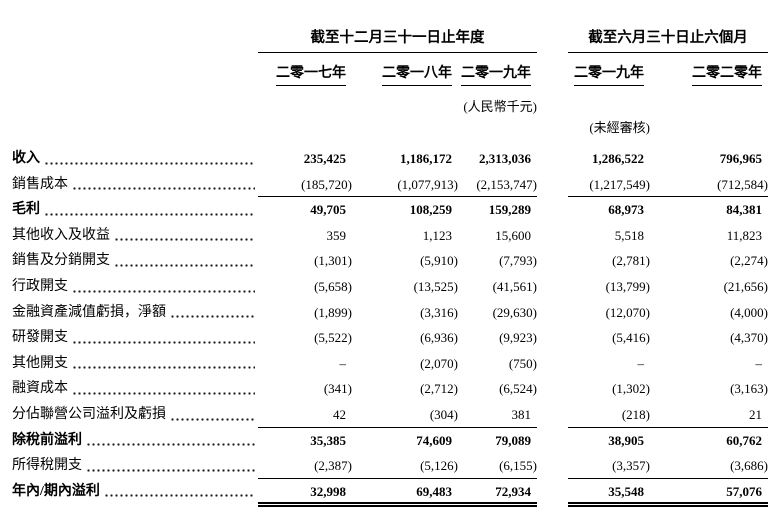 The height and width of the screenshot is (519, 779). Describe the element at coordinates (497, 185) in the screenshot. I see `value-cell: (2,153,747)` at that location.